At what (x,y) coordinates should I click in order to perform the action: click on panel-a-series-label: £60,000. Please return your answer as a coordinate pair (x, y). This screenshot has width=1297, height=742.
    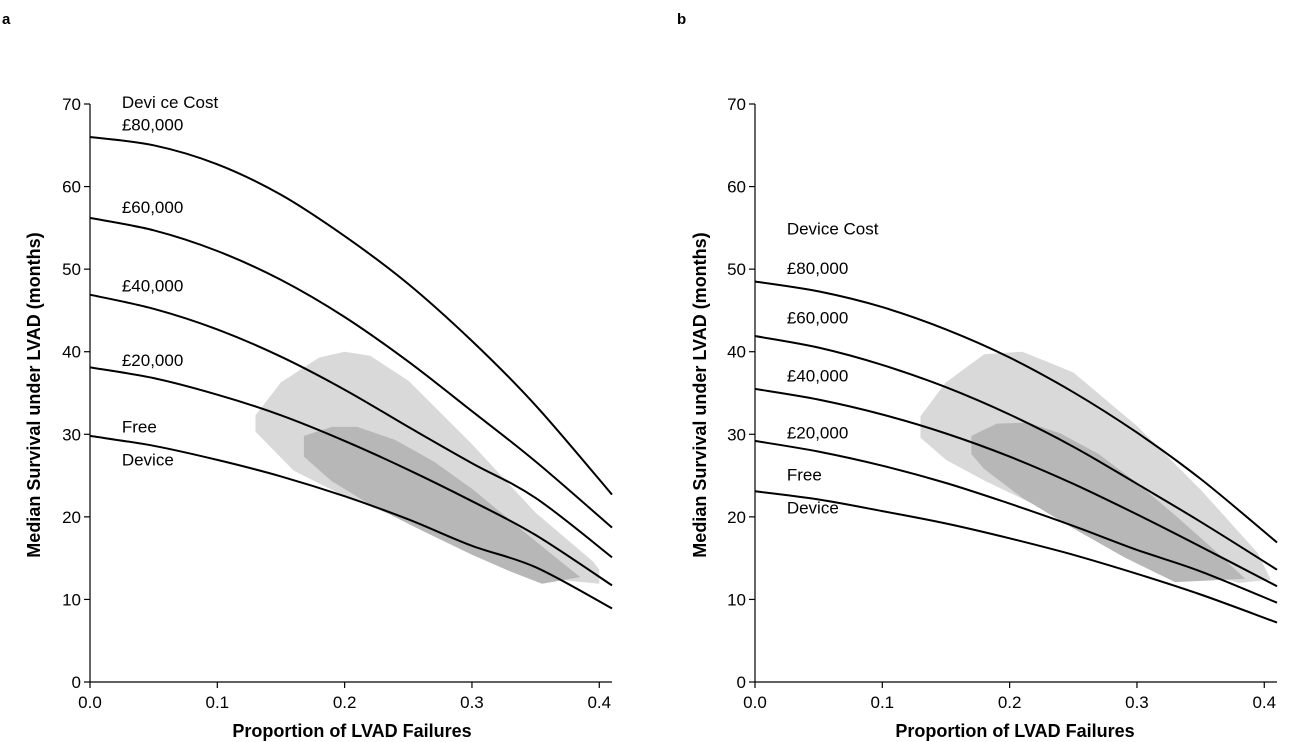
    Looking at the image, I should click on (152, 207).